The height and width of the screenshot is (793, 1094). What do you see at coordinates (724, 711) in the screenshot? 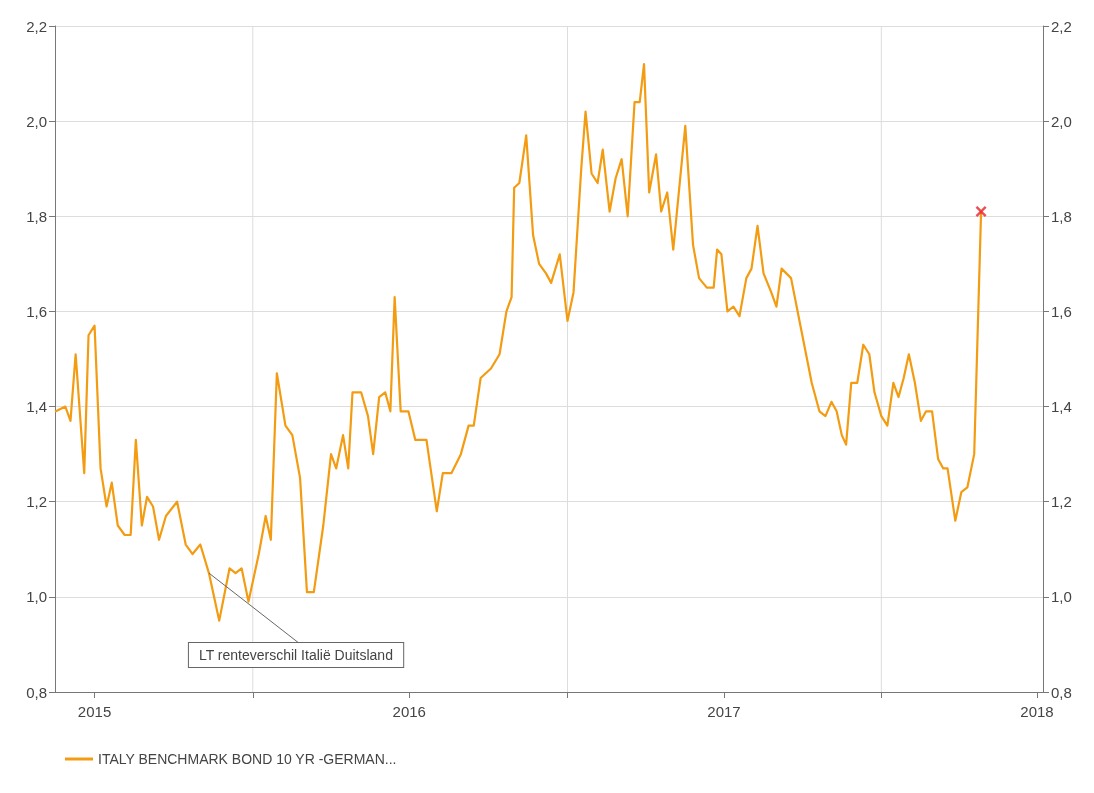
I see `x-tick-label: 2017` at bounding box center [724, 711].